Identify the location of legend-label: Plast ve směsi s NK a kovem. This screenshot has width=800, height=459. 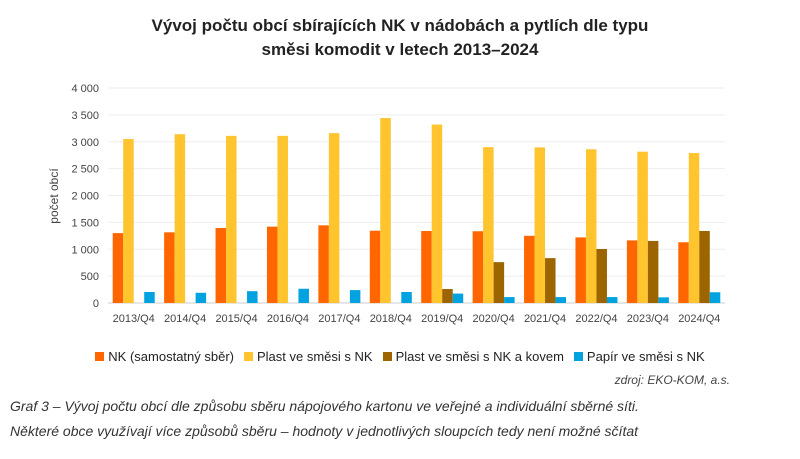
(479, 356).